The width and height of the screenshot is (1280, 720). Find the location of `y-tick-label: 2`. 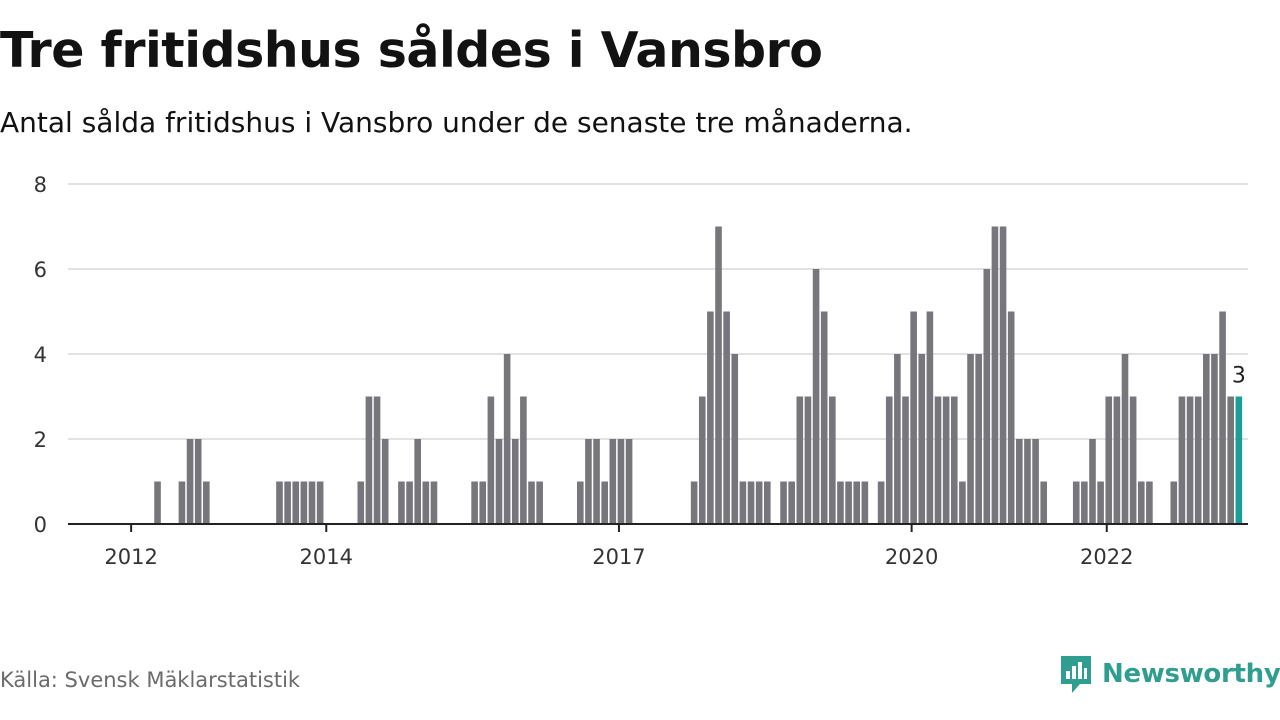

y-tick-label: 2 is located at coordinates (40, 440).